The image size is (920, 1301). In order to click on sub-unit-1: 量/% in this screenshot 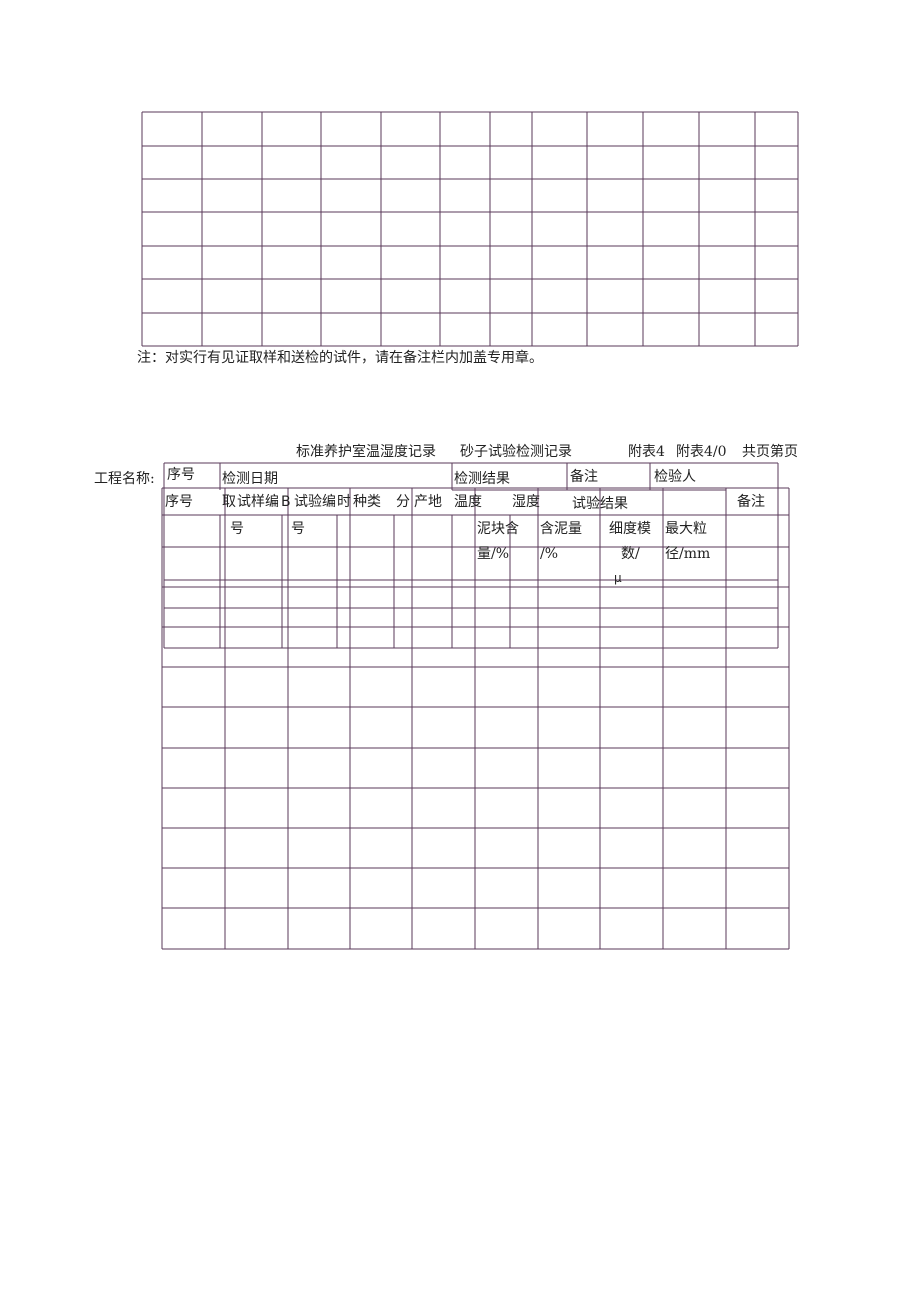, I will do `click(493, 554)`.